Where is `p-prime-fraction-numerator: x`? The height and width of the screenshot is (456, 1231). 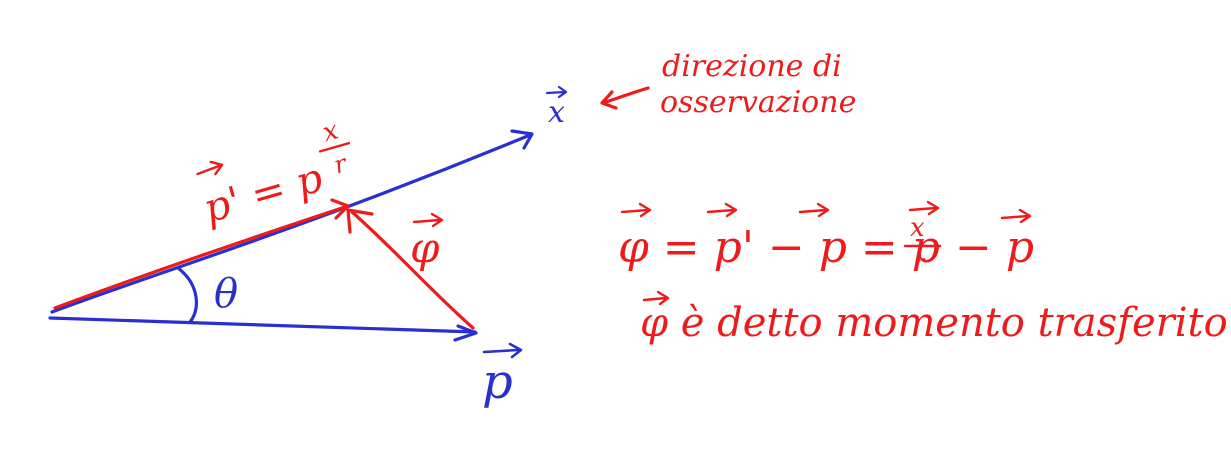 p-prime-fraction-numerator: x is located at coordinates (330, 131).